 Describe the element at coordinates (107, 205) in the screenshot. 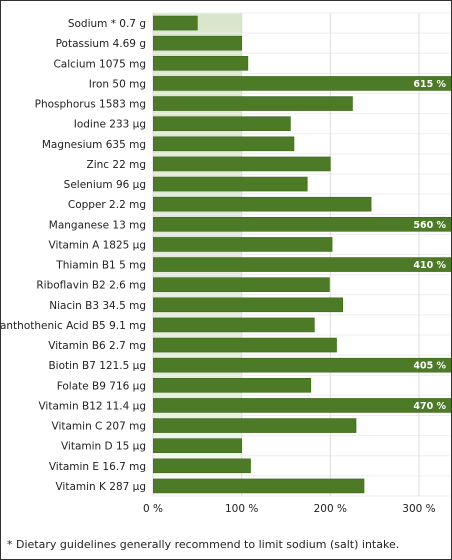

I see `y-tick-label: Copper 2.2 mg` at that location.